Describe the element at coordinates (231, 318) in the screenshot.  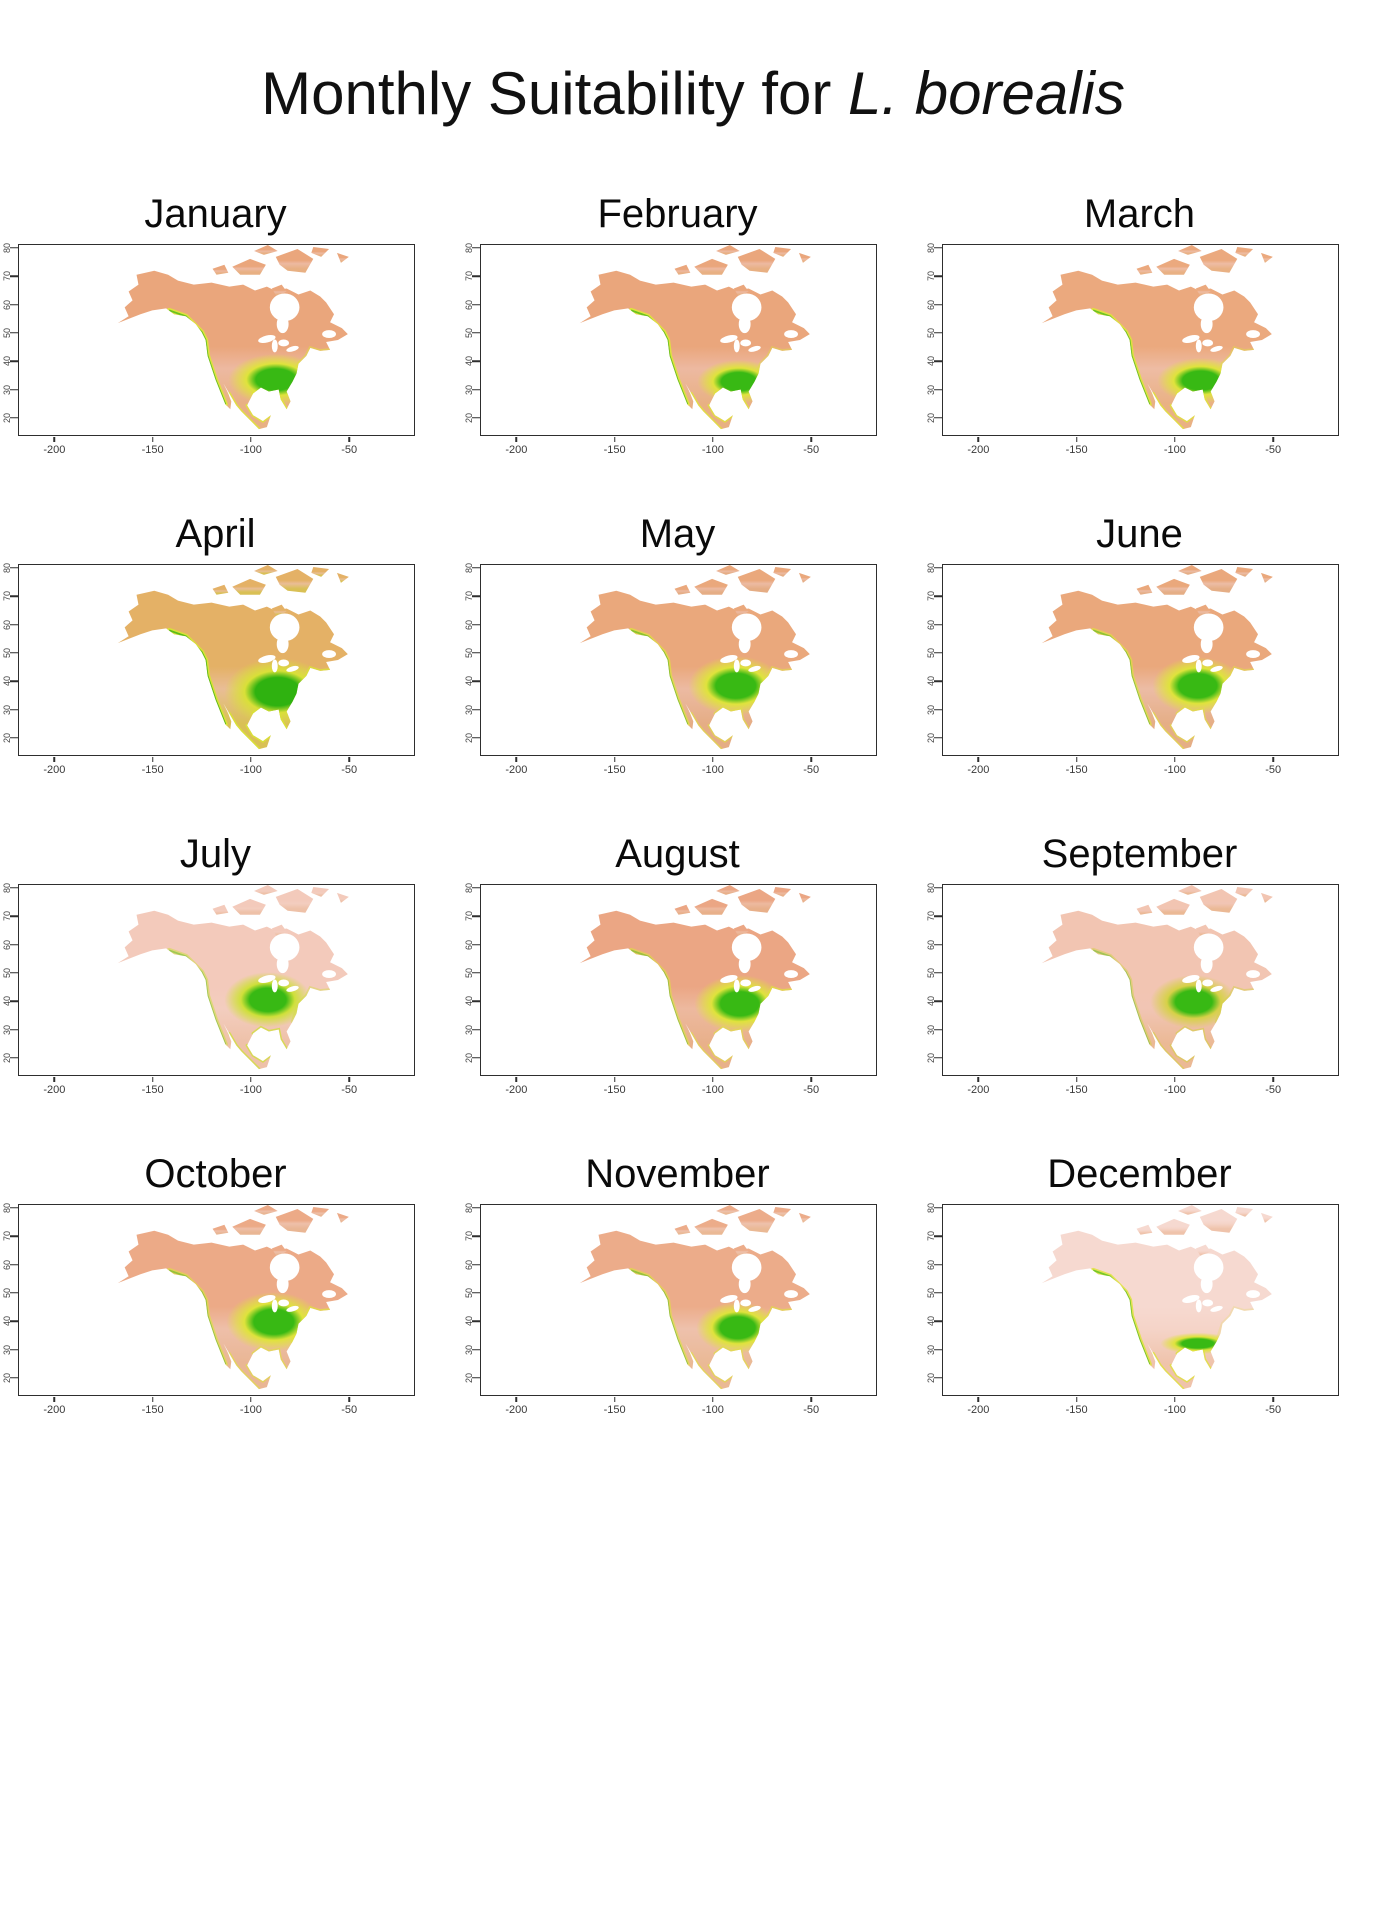
I see `panel-january: January -200 -150 -100 -50 80 70 60 50 40 30 20` at that location.